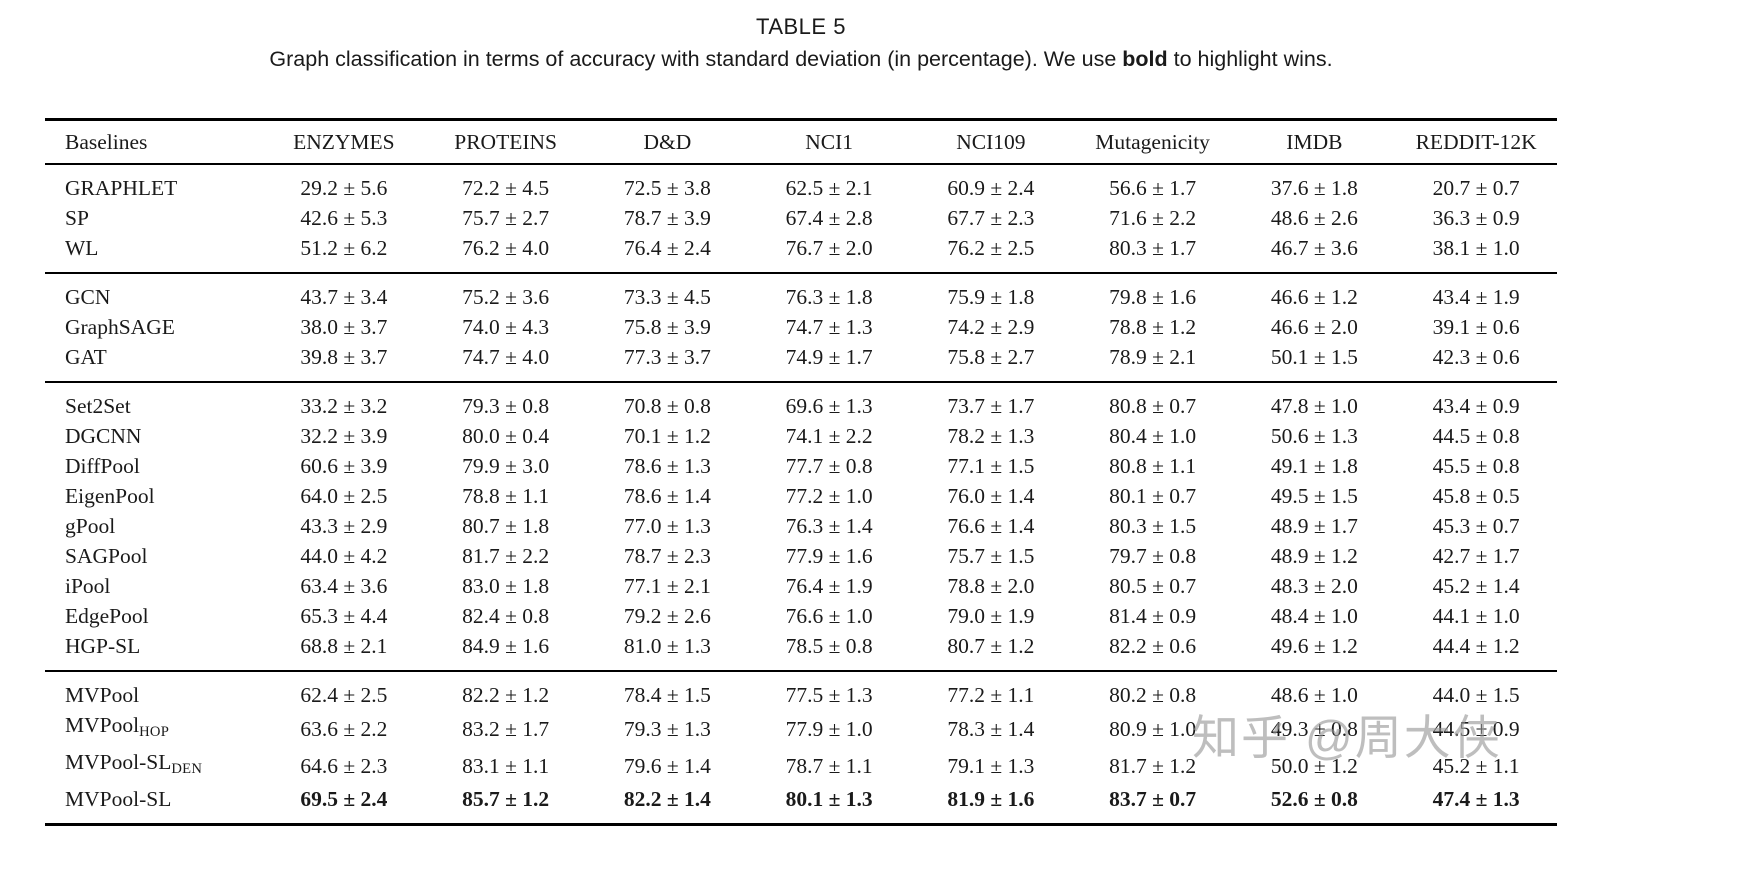 The width and height of the screenshot is (1763, 891). Describe the element at coordinates (344, 616) in the screenshot. I see `metric-cell: 65.3 ± 4.4` at that location.